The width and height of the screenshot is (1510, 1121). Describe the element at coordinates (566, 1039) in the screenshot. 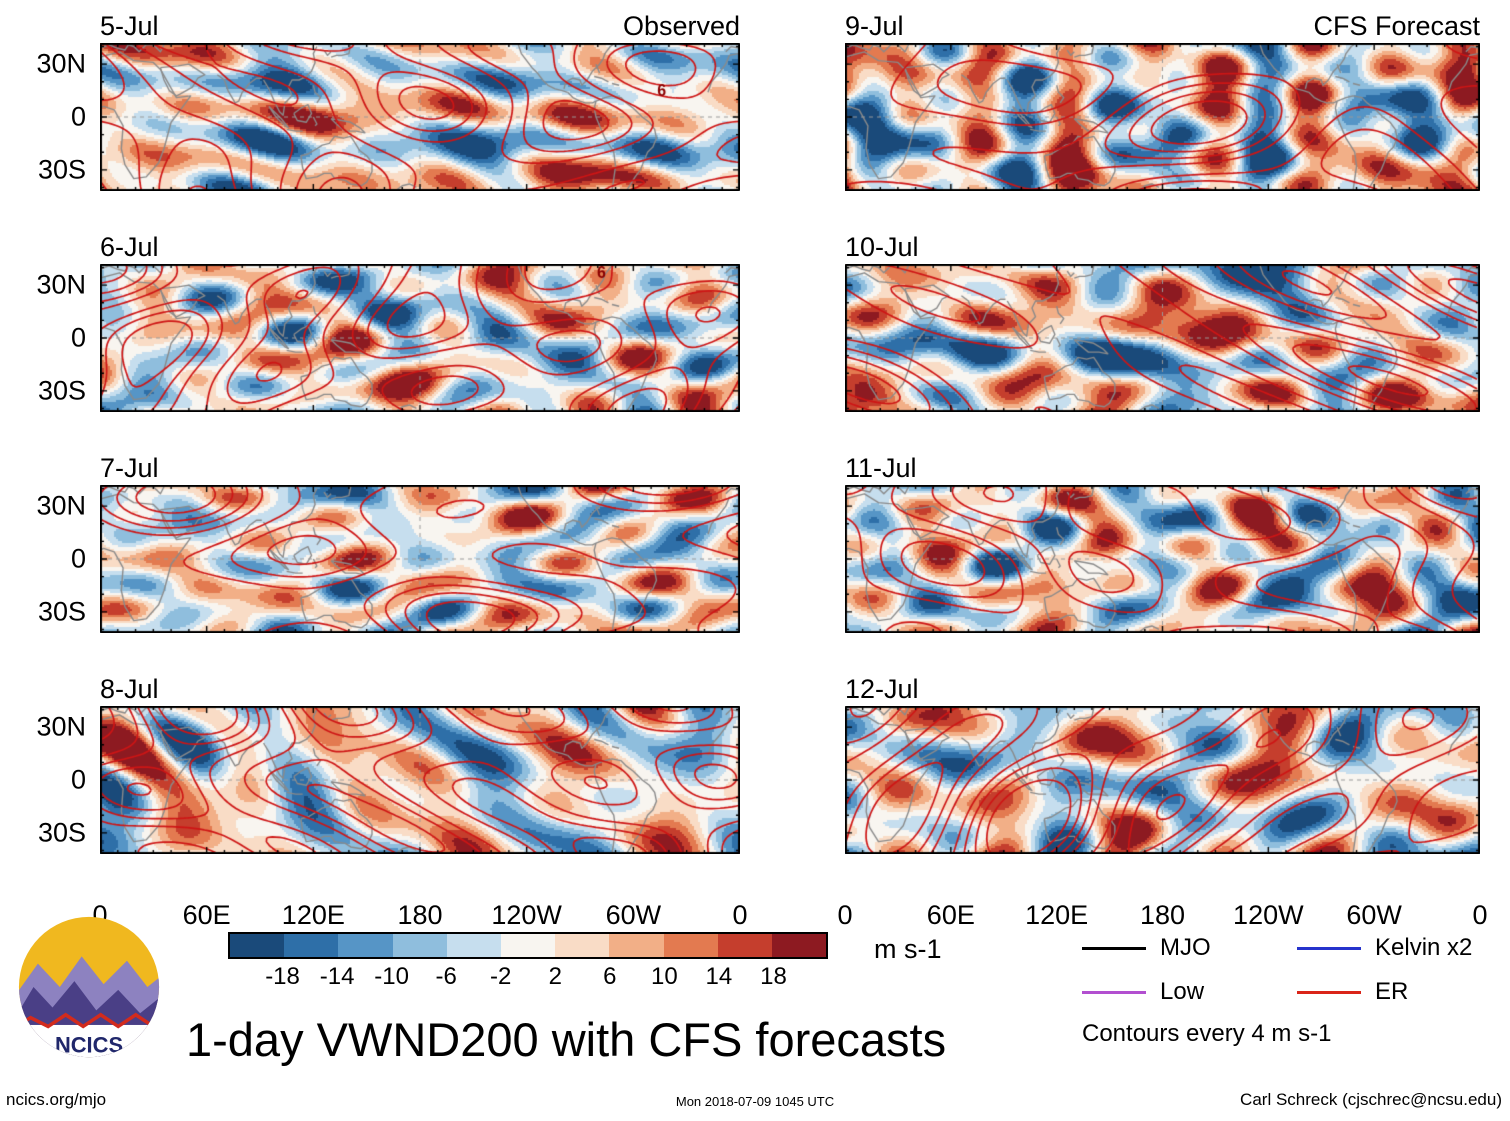

I see `figure-title: 1-day VWND200 with CFS forecasts` at that location.